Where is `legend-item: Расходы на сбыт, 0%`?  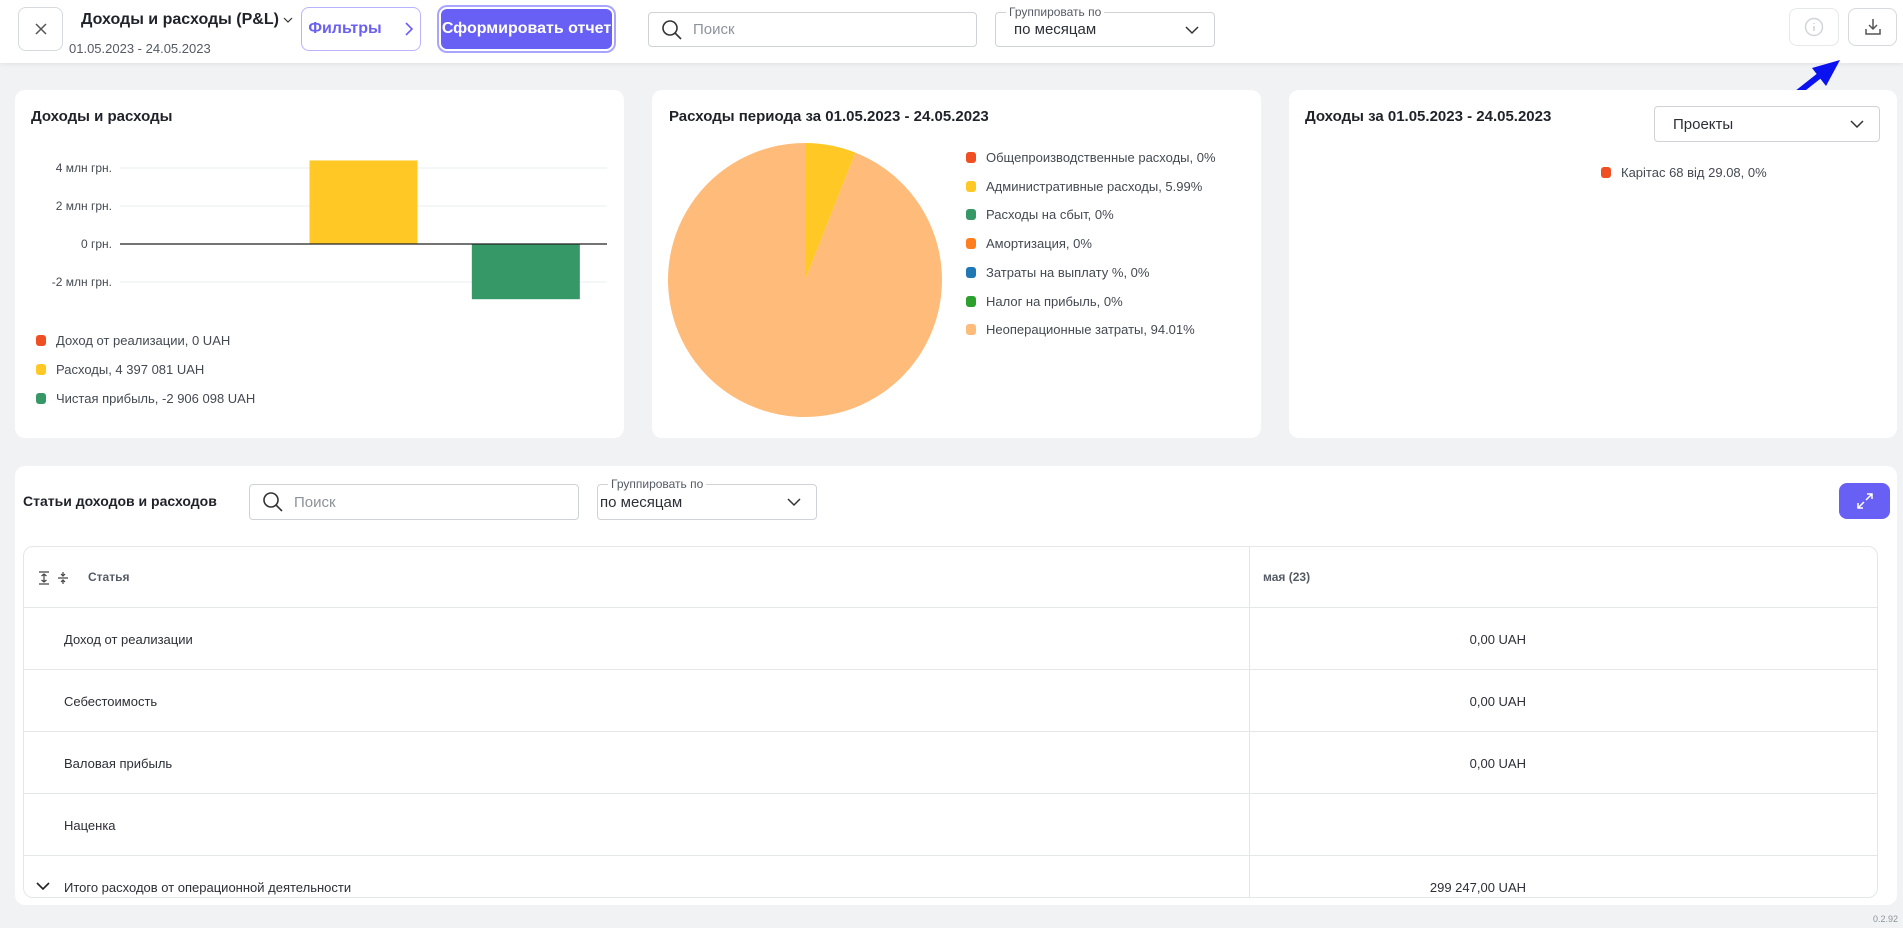
legend-item: Расходы на сбыт, 0% is located at coordinates (1040, 214).